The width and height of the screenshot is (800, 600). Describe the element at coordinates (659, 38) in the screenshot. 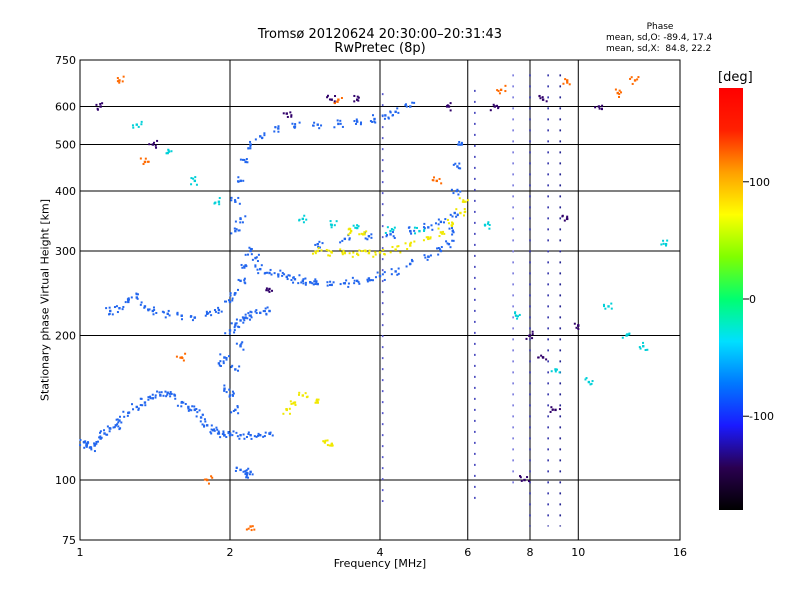

I see `phase-stats-o-line: mean, sd,O: -89.4, 17.4` at that location.